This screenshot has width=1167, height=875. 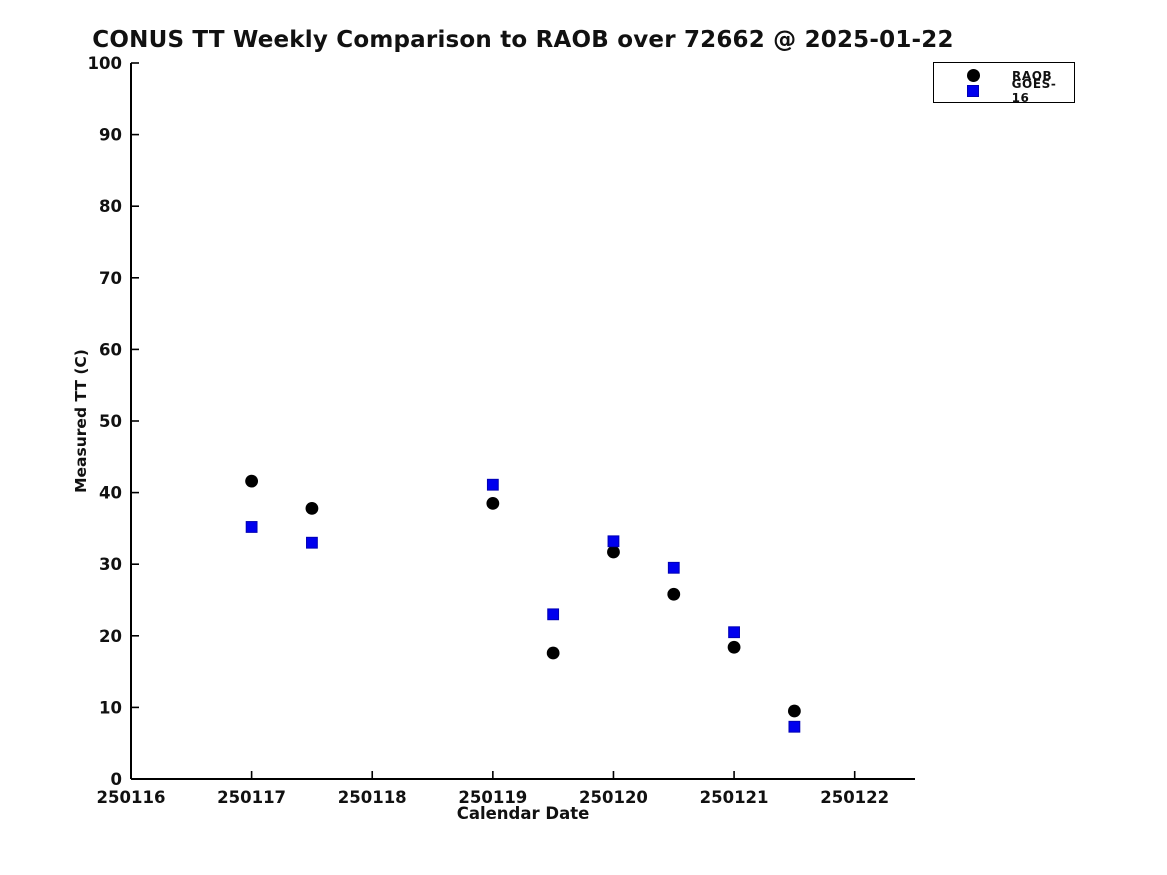 I want to click on y-tick-label: 30, so click(x=110, y=564).